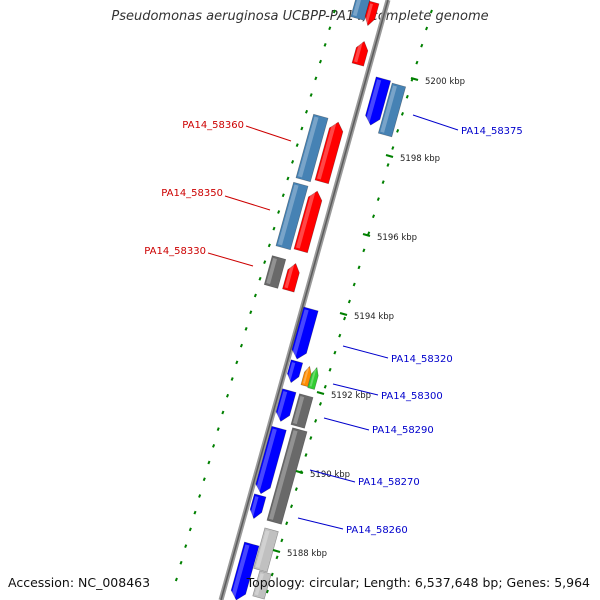  What do you see at coordinates (420, 159) in the screenshot?
I see `kbp-tick-label: 5198 kbp` at bounding box center [420, 159].